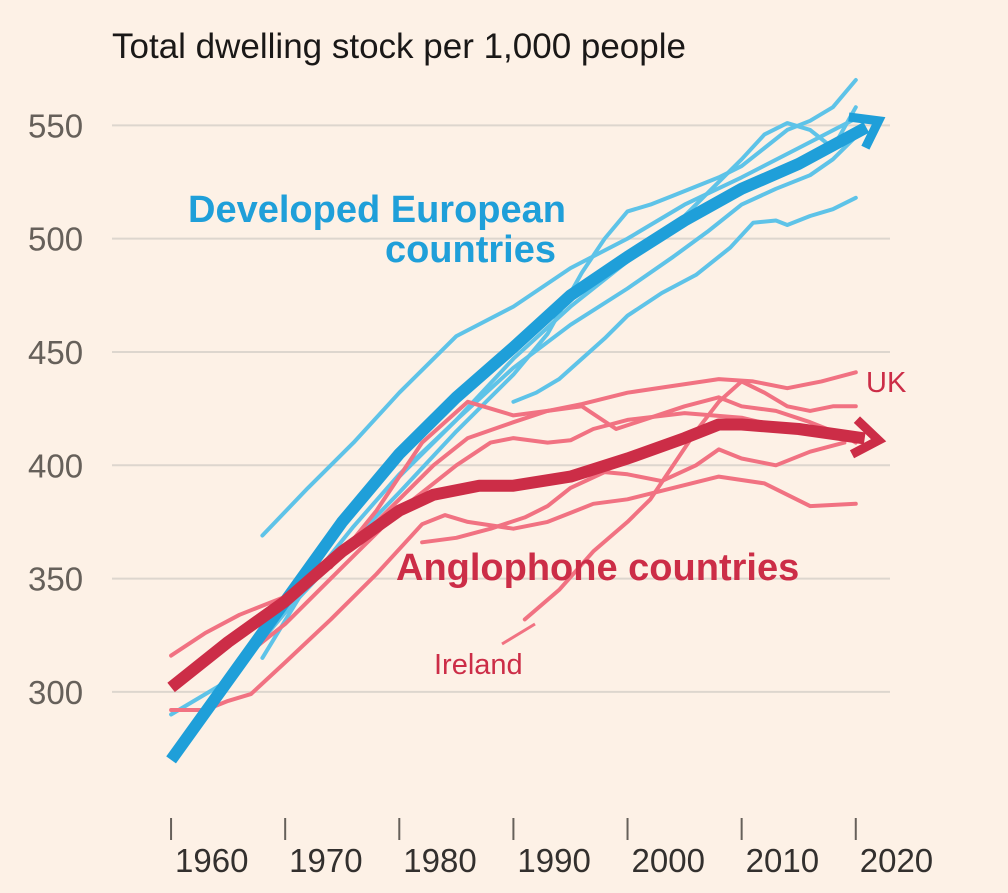 This screenshot has width=1008, height=893. What do you see at coordinates (782, 860) in the screenshot?
I see `x-tick-label-2010: 2010` at bounding box center [782, 860].